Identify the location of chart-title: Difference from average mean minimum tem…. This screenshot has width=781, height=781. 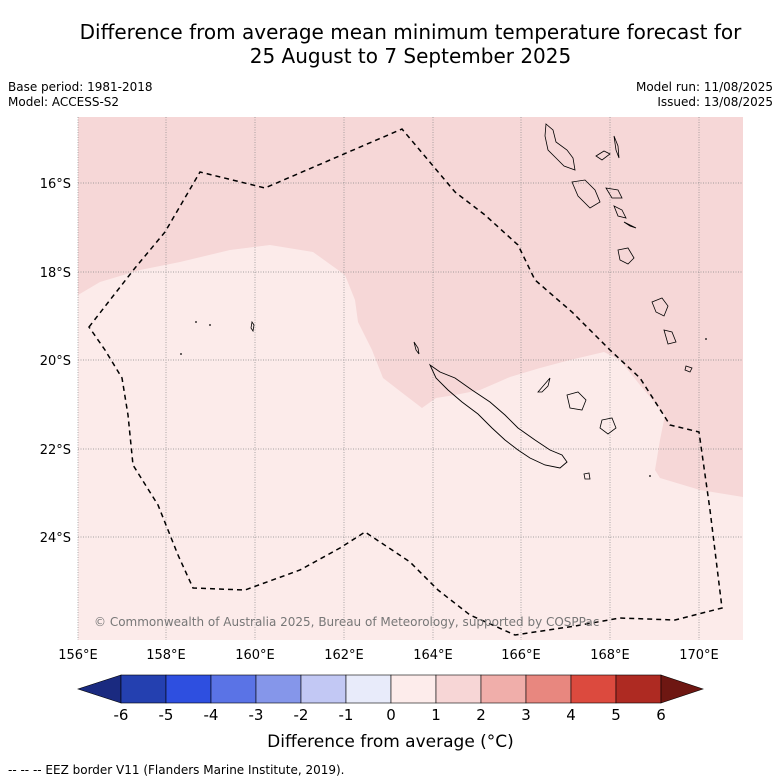
(390, 44).